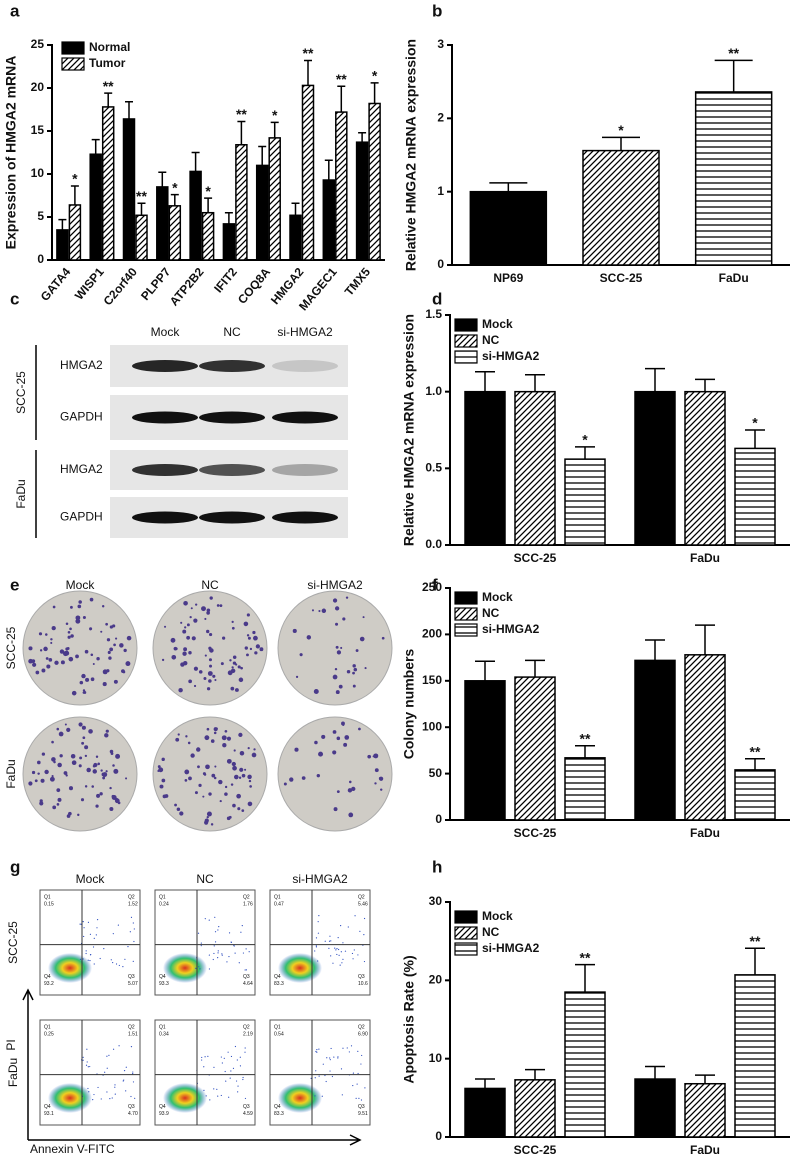  Describe the element at coordinates (164, 984) in the screenshot. I see `quadrant-value: 93.3` at that location.